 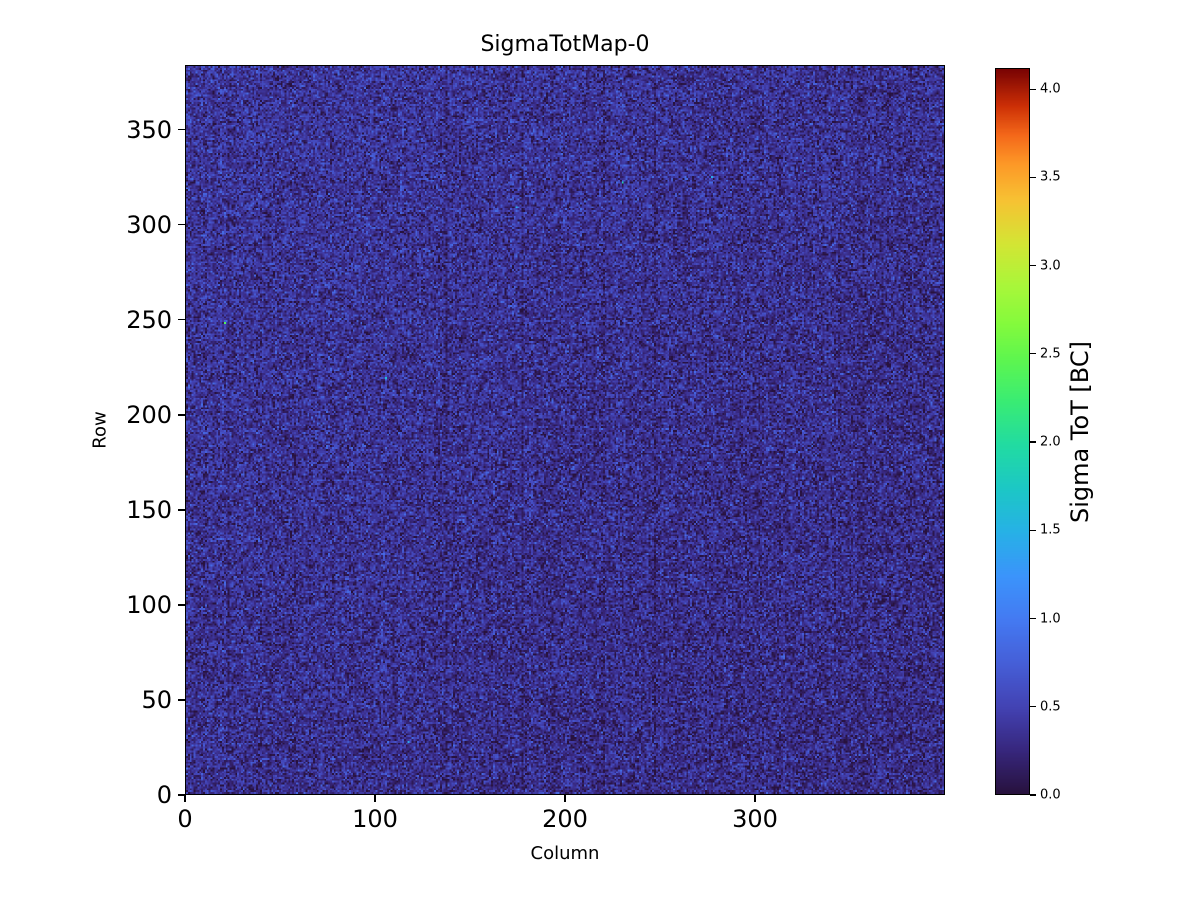 I want to click on x-tick-label: 300, so click(x=755, y=819).